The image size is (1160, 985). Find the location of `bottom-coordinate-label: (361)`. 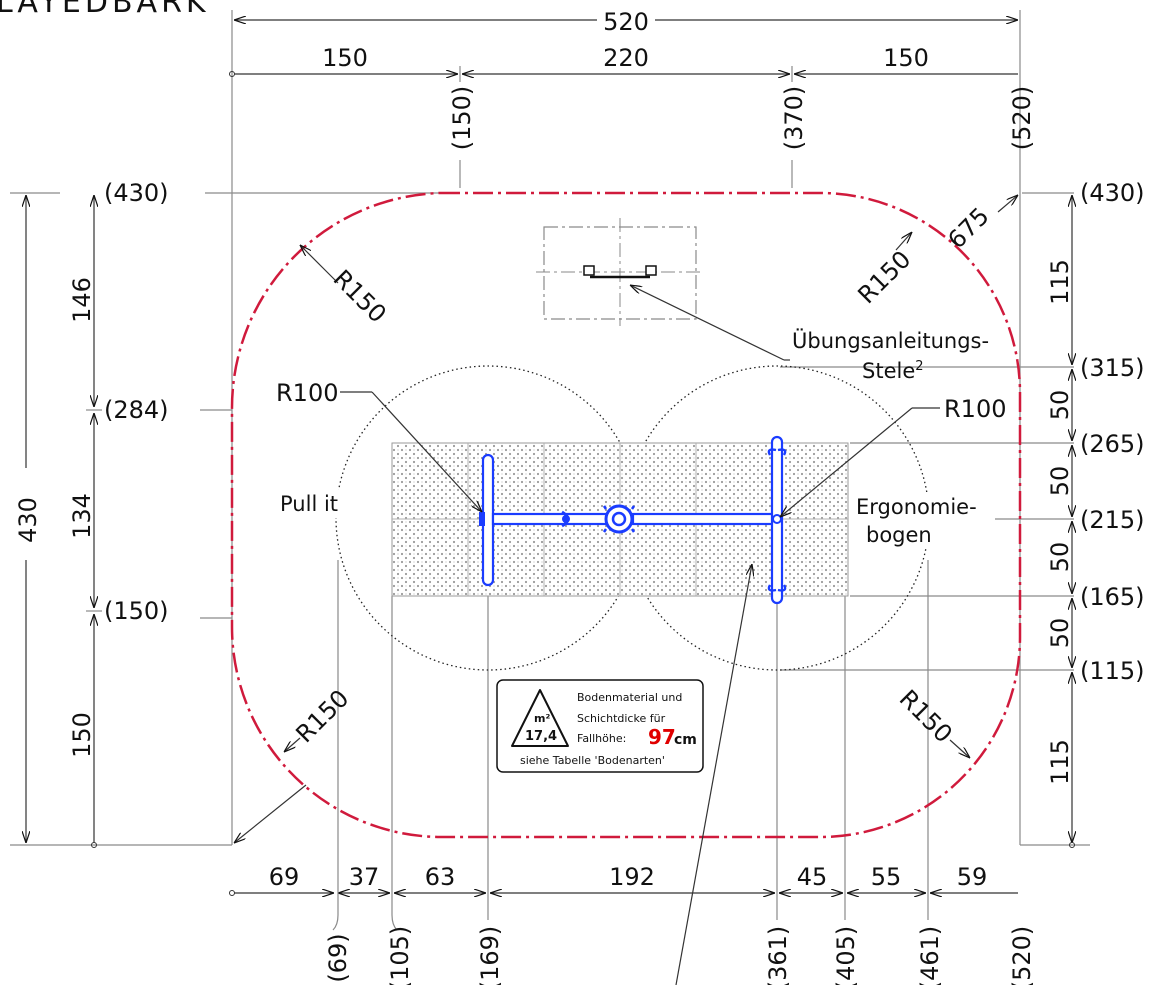

bottom-coordinate-label: (361) is located at coordinates (778, 955).